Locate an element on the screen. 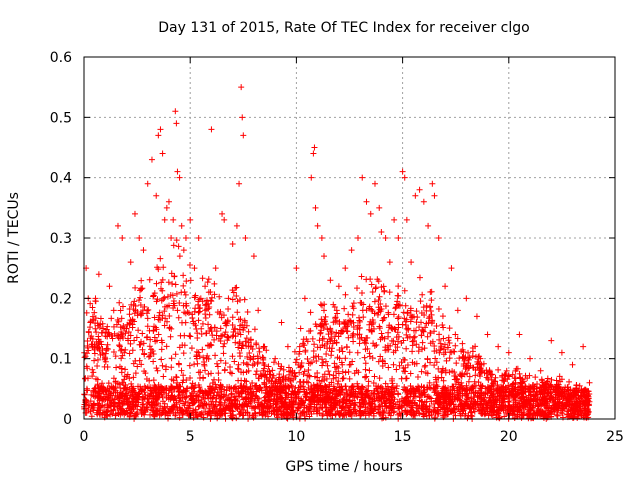 The image size is (640, 480). data-point-1927 is located at coordinates (419, 327).